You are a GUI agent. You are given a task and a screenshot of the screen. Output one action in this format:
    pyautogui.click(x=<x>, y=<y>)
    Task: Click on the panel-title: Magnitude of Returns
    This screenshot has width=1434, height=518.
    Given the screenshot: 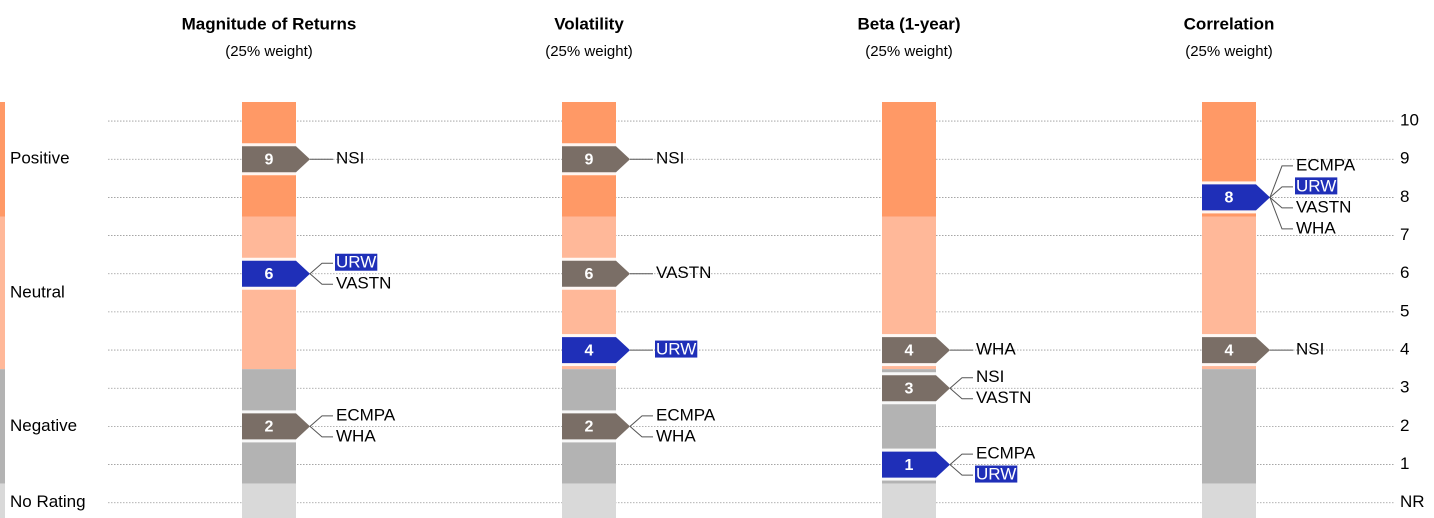 What is the action you would take?
    pyautogui.click(x=269, y=23)
    